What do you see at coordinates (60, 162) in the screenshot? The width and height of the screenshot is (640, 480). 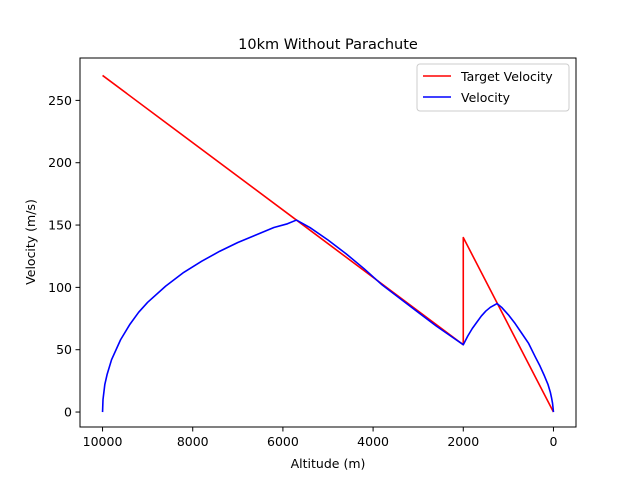 I see `y-tick-label: 200` at bounding box center [60, 162].